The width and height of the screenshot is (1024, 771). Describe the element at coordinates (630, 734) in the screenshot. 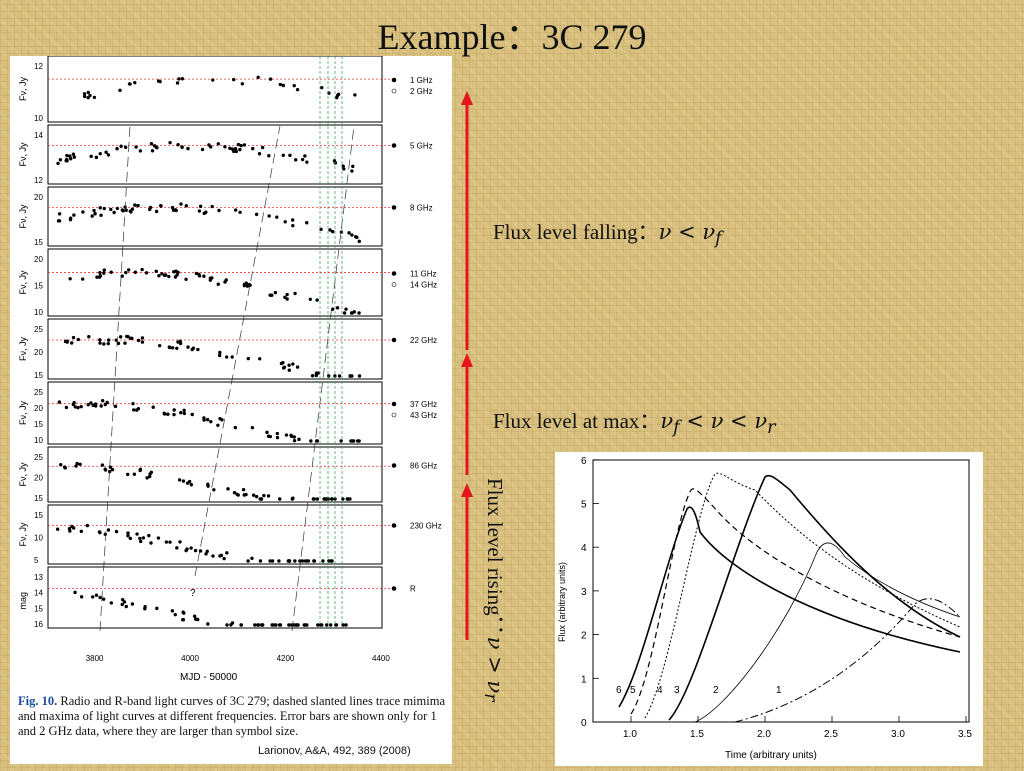

I see `model-x-tick-label: 1.0` at that location.